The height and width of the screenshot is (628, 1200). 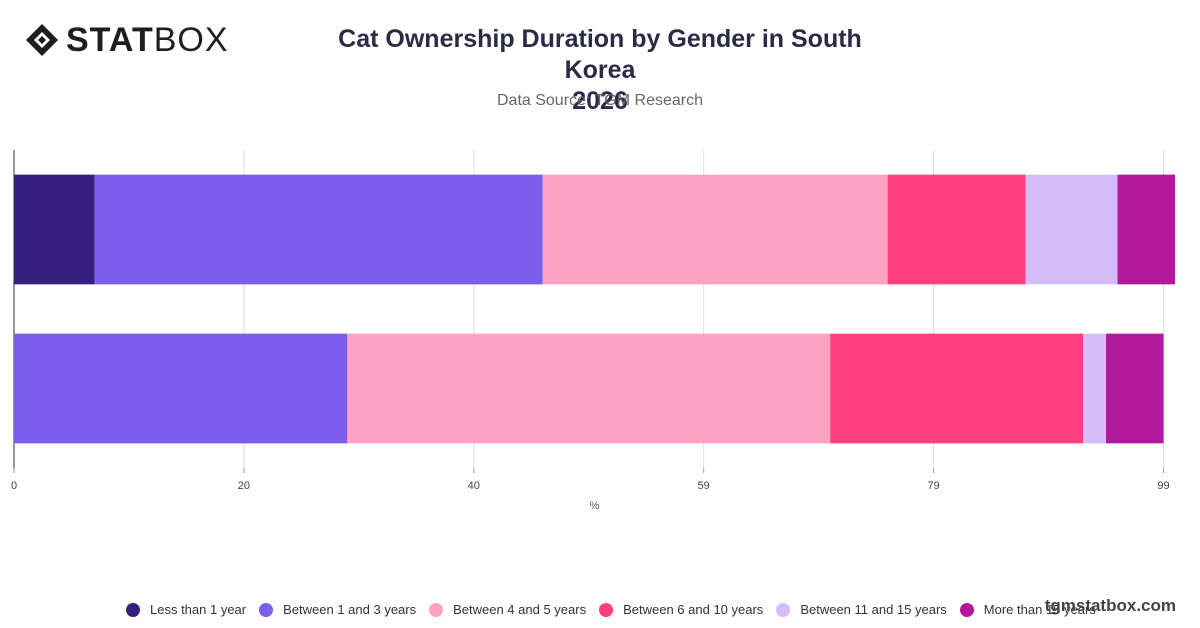 What do you see at coordinates (54, 229) in the screenshot?
I see `bar-segment-less-than-1-year` at bounding box center [54, 229].